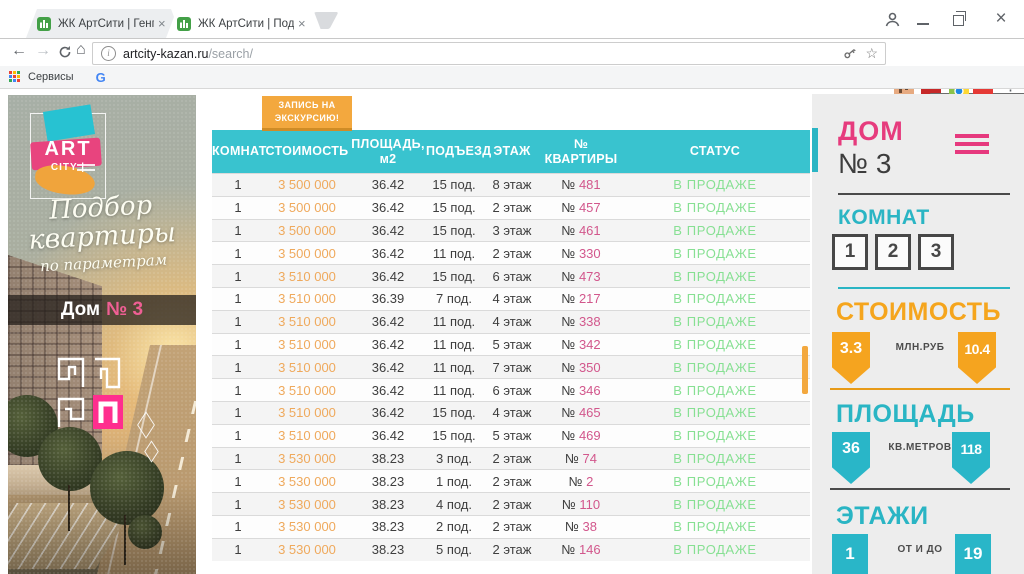  I want to click on rooms-options: 1 2 3, so click(893, 252).